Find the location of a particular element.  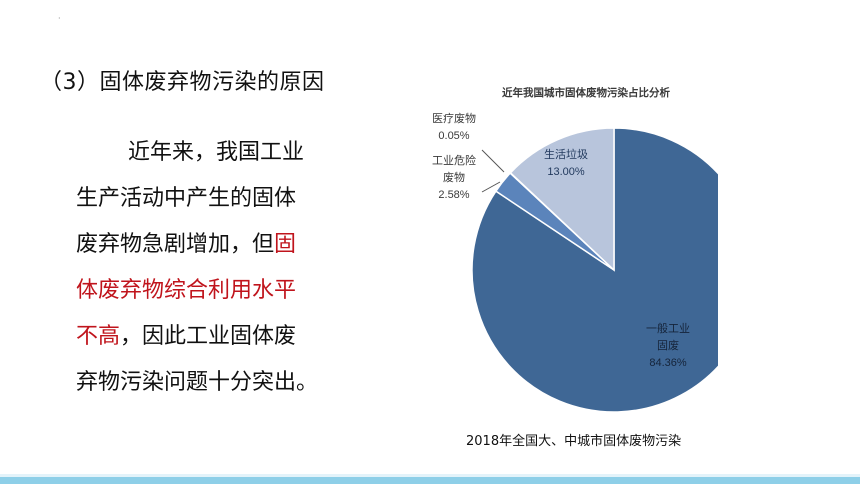

slice-value-label: 0.05% is located at coordinates (453, 136).